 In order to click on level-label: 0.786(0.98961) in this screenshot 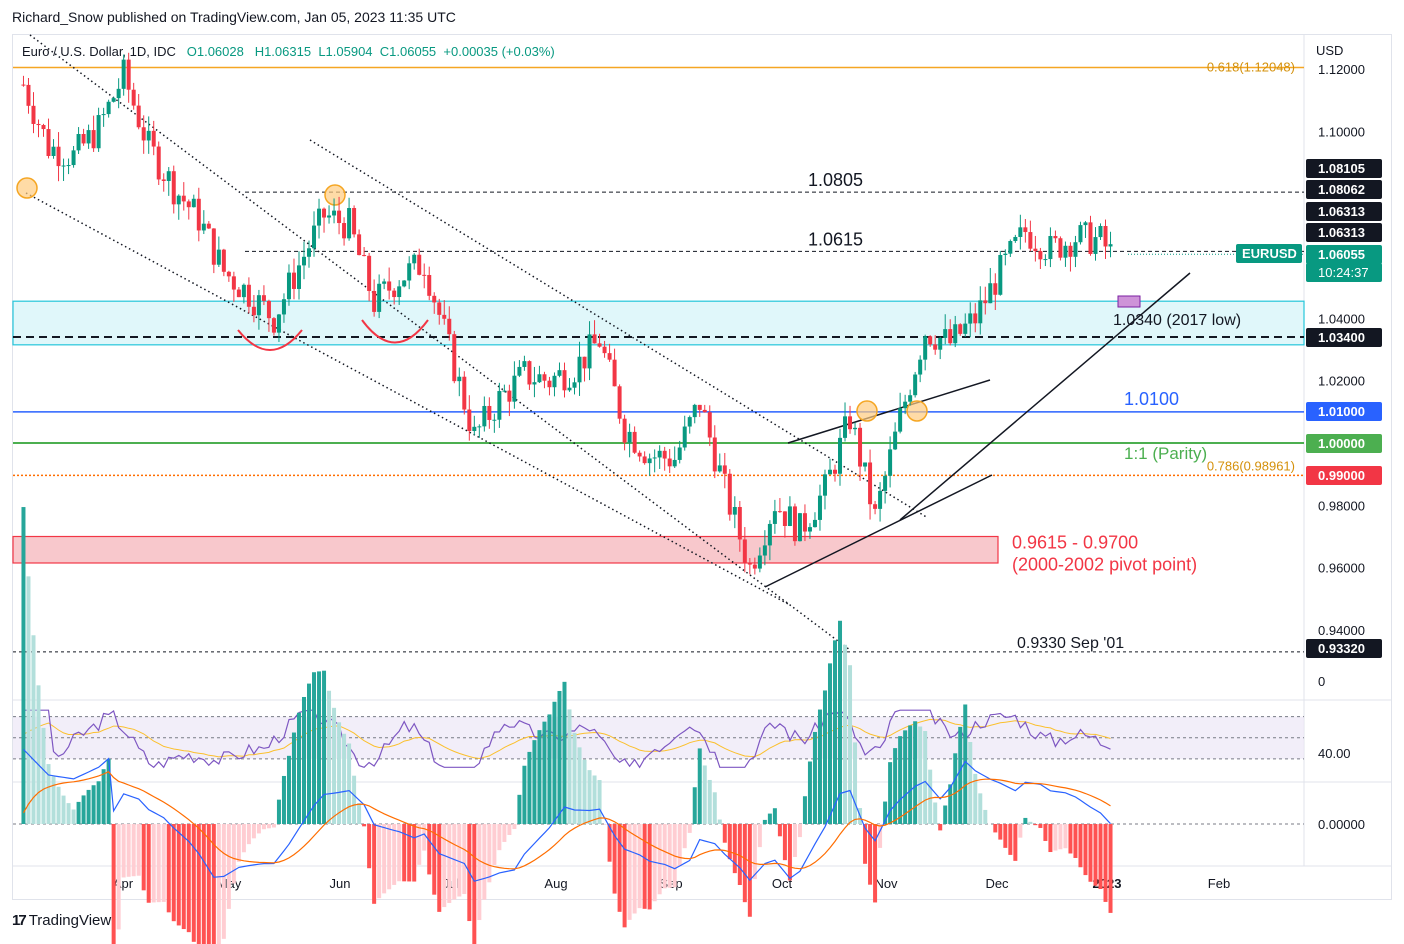, I will do `click(1251, 465)`.